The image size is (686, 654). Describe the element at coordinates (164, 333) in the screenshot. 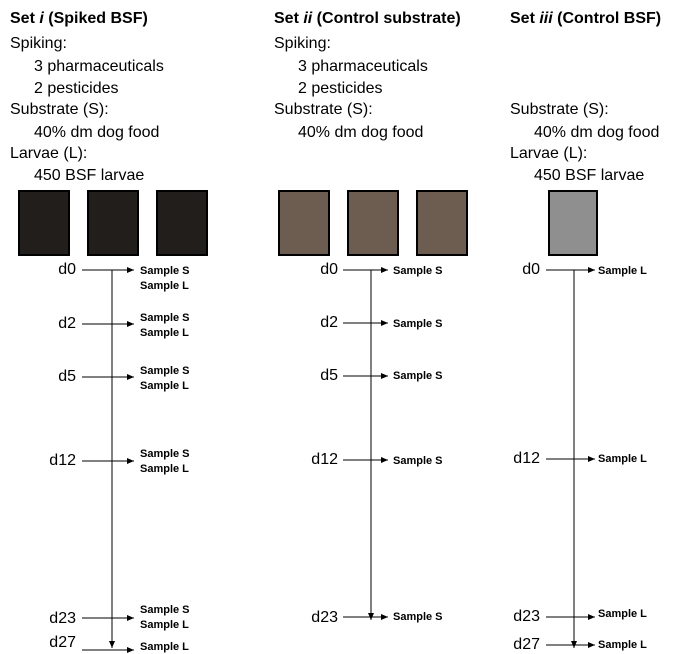

I see `set-i-d2-sample-2: Sample L` at that location.